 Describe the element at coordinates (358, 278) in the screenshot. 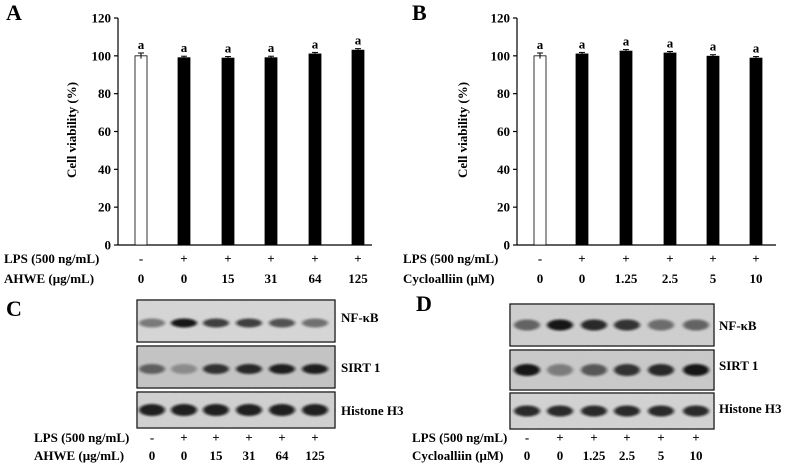

I see `treatment-condition: 125` at that location.